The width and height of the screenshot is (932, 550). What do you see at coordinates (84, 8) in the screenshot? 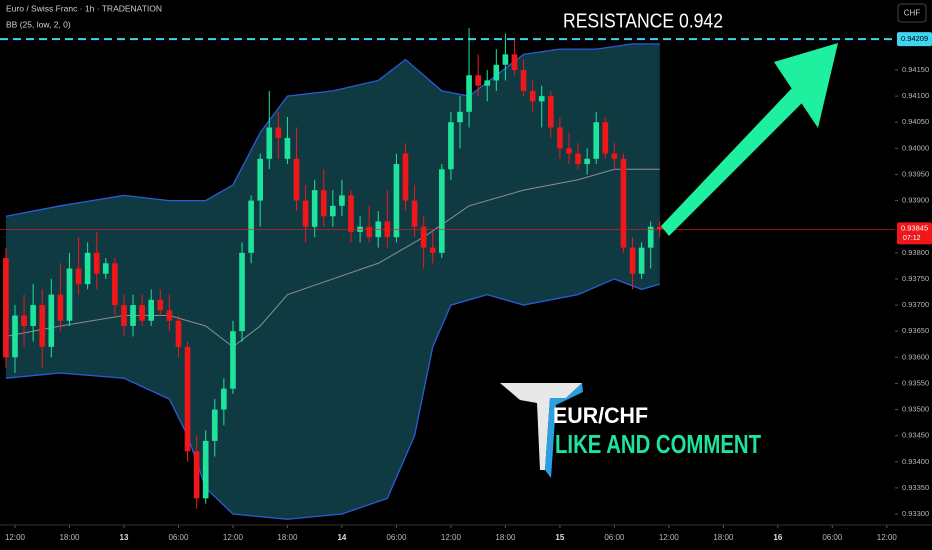
I see `symbol-title: Euro / Swiss Franc · 1h · TRADENATION` at bounding box center [84, 8].